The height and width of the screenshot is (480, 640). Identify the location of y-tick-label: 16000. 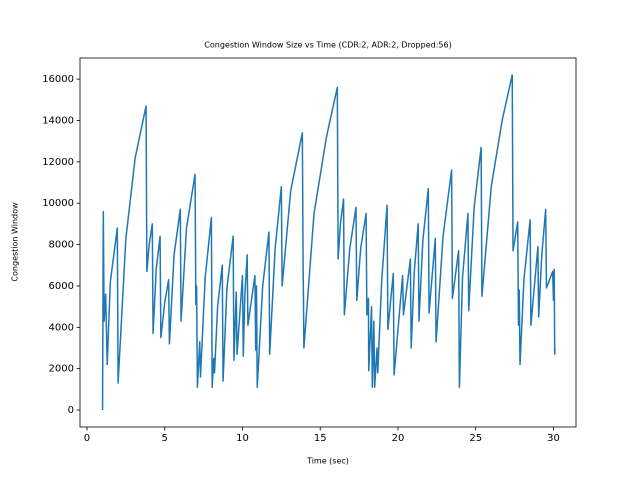
(58, 79).